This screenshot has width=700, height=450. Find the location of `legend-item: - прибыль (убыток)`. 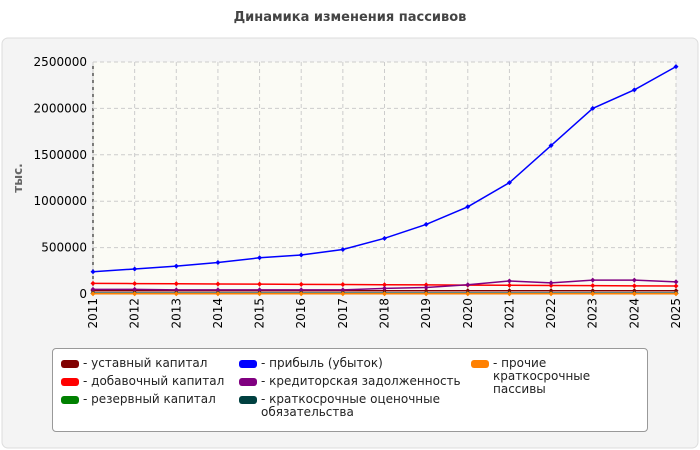

legend-item: - прибыль (убыток) is located at coordinates (355, 366).